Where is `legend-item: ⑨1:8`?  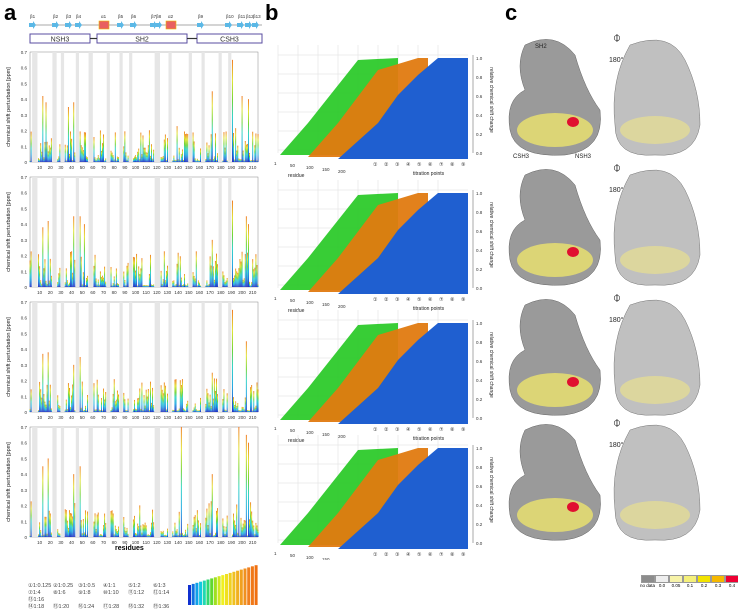 legend-item: ⑨1:8 is located at coordinates (84, 593).